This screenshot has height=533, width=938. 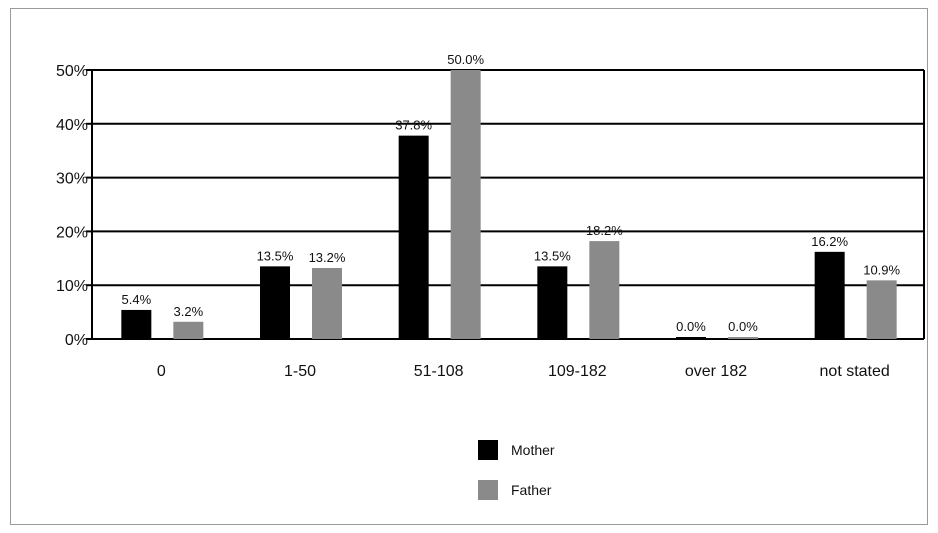 I want to click on data-label: 50.0%, so click(x=465, y=59).